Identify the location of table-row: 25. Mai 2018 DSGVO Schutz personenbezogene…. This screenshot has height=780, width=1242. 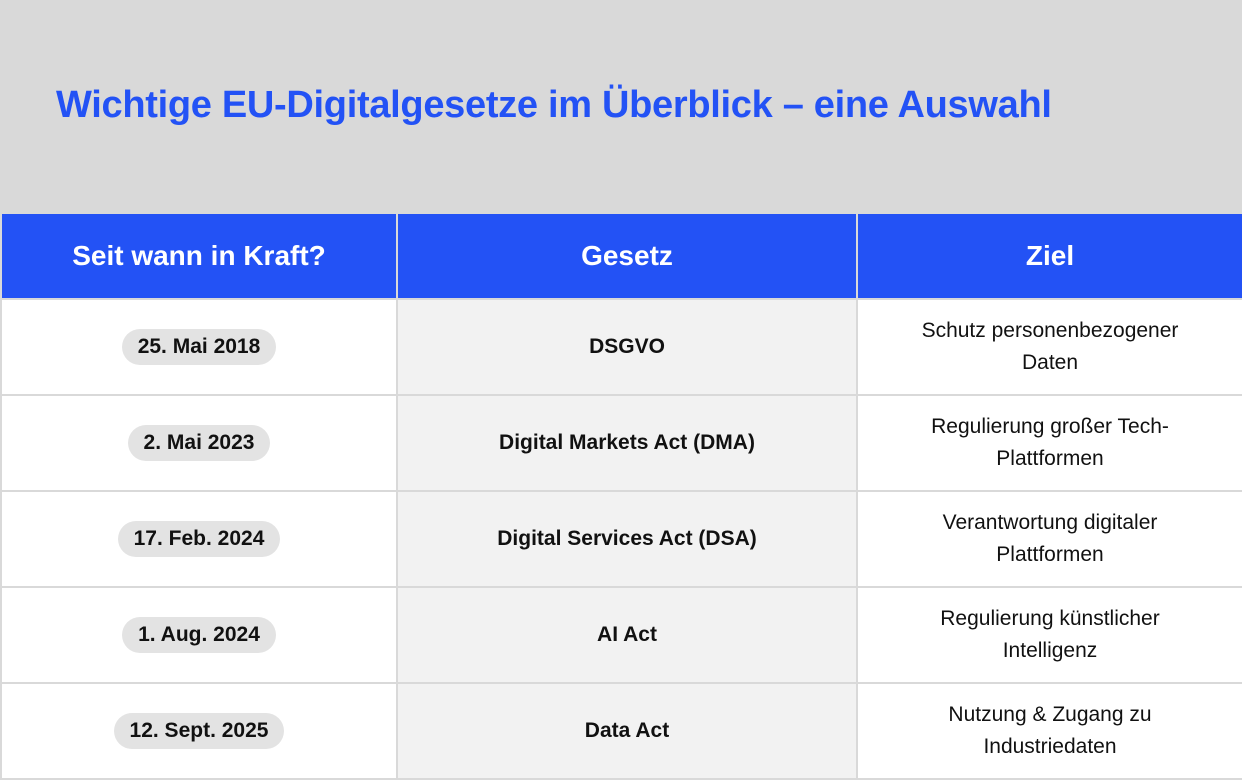
(621, 347).